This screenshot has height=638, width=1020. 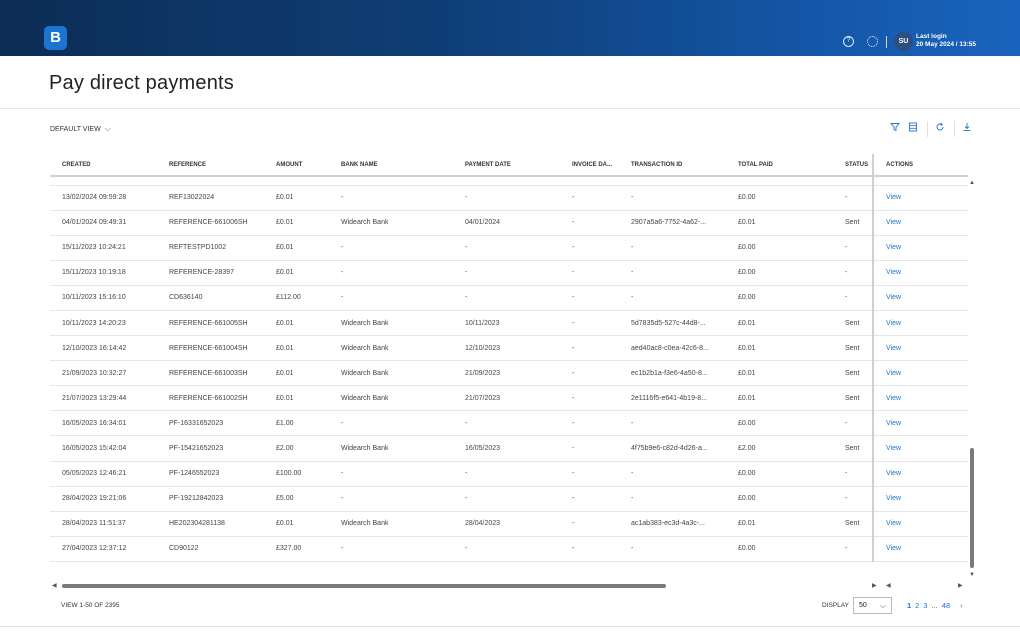 What do you see at coordinates (672, 549) in the screenshot?
I see `cell-transaction-id: -` at bounding box center [672, 549].